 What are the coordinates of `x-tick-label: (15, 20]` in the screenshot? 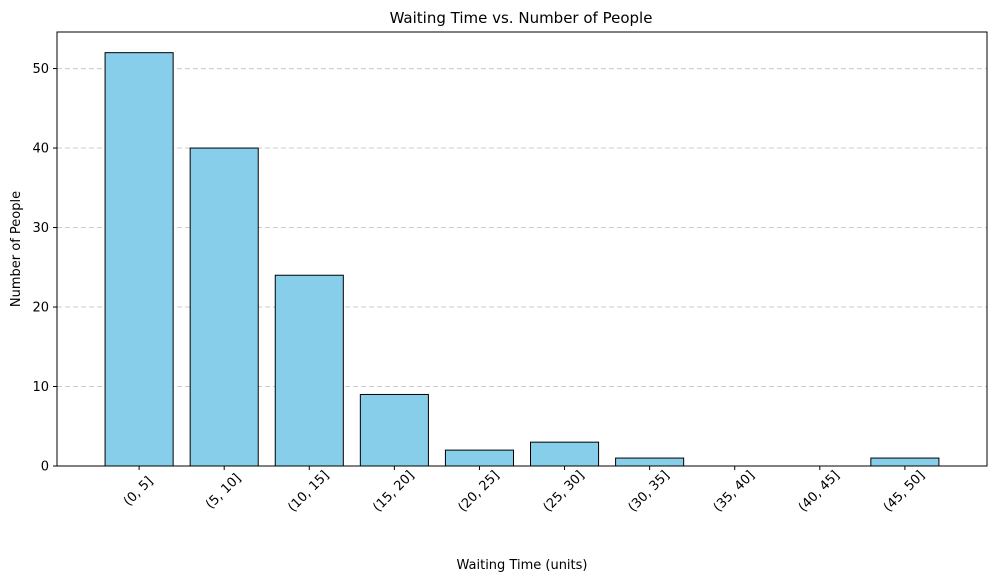 It's located at (393, 491).